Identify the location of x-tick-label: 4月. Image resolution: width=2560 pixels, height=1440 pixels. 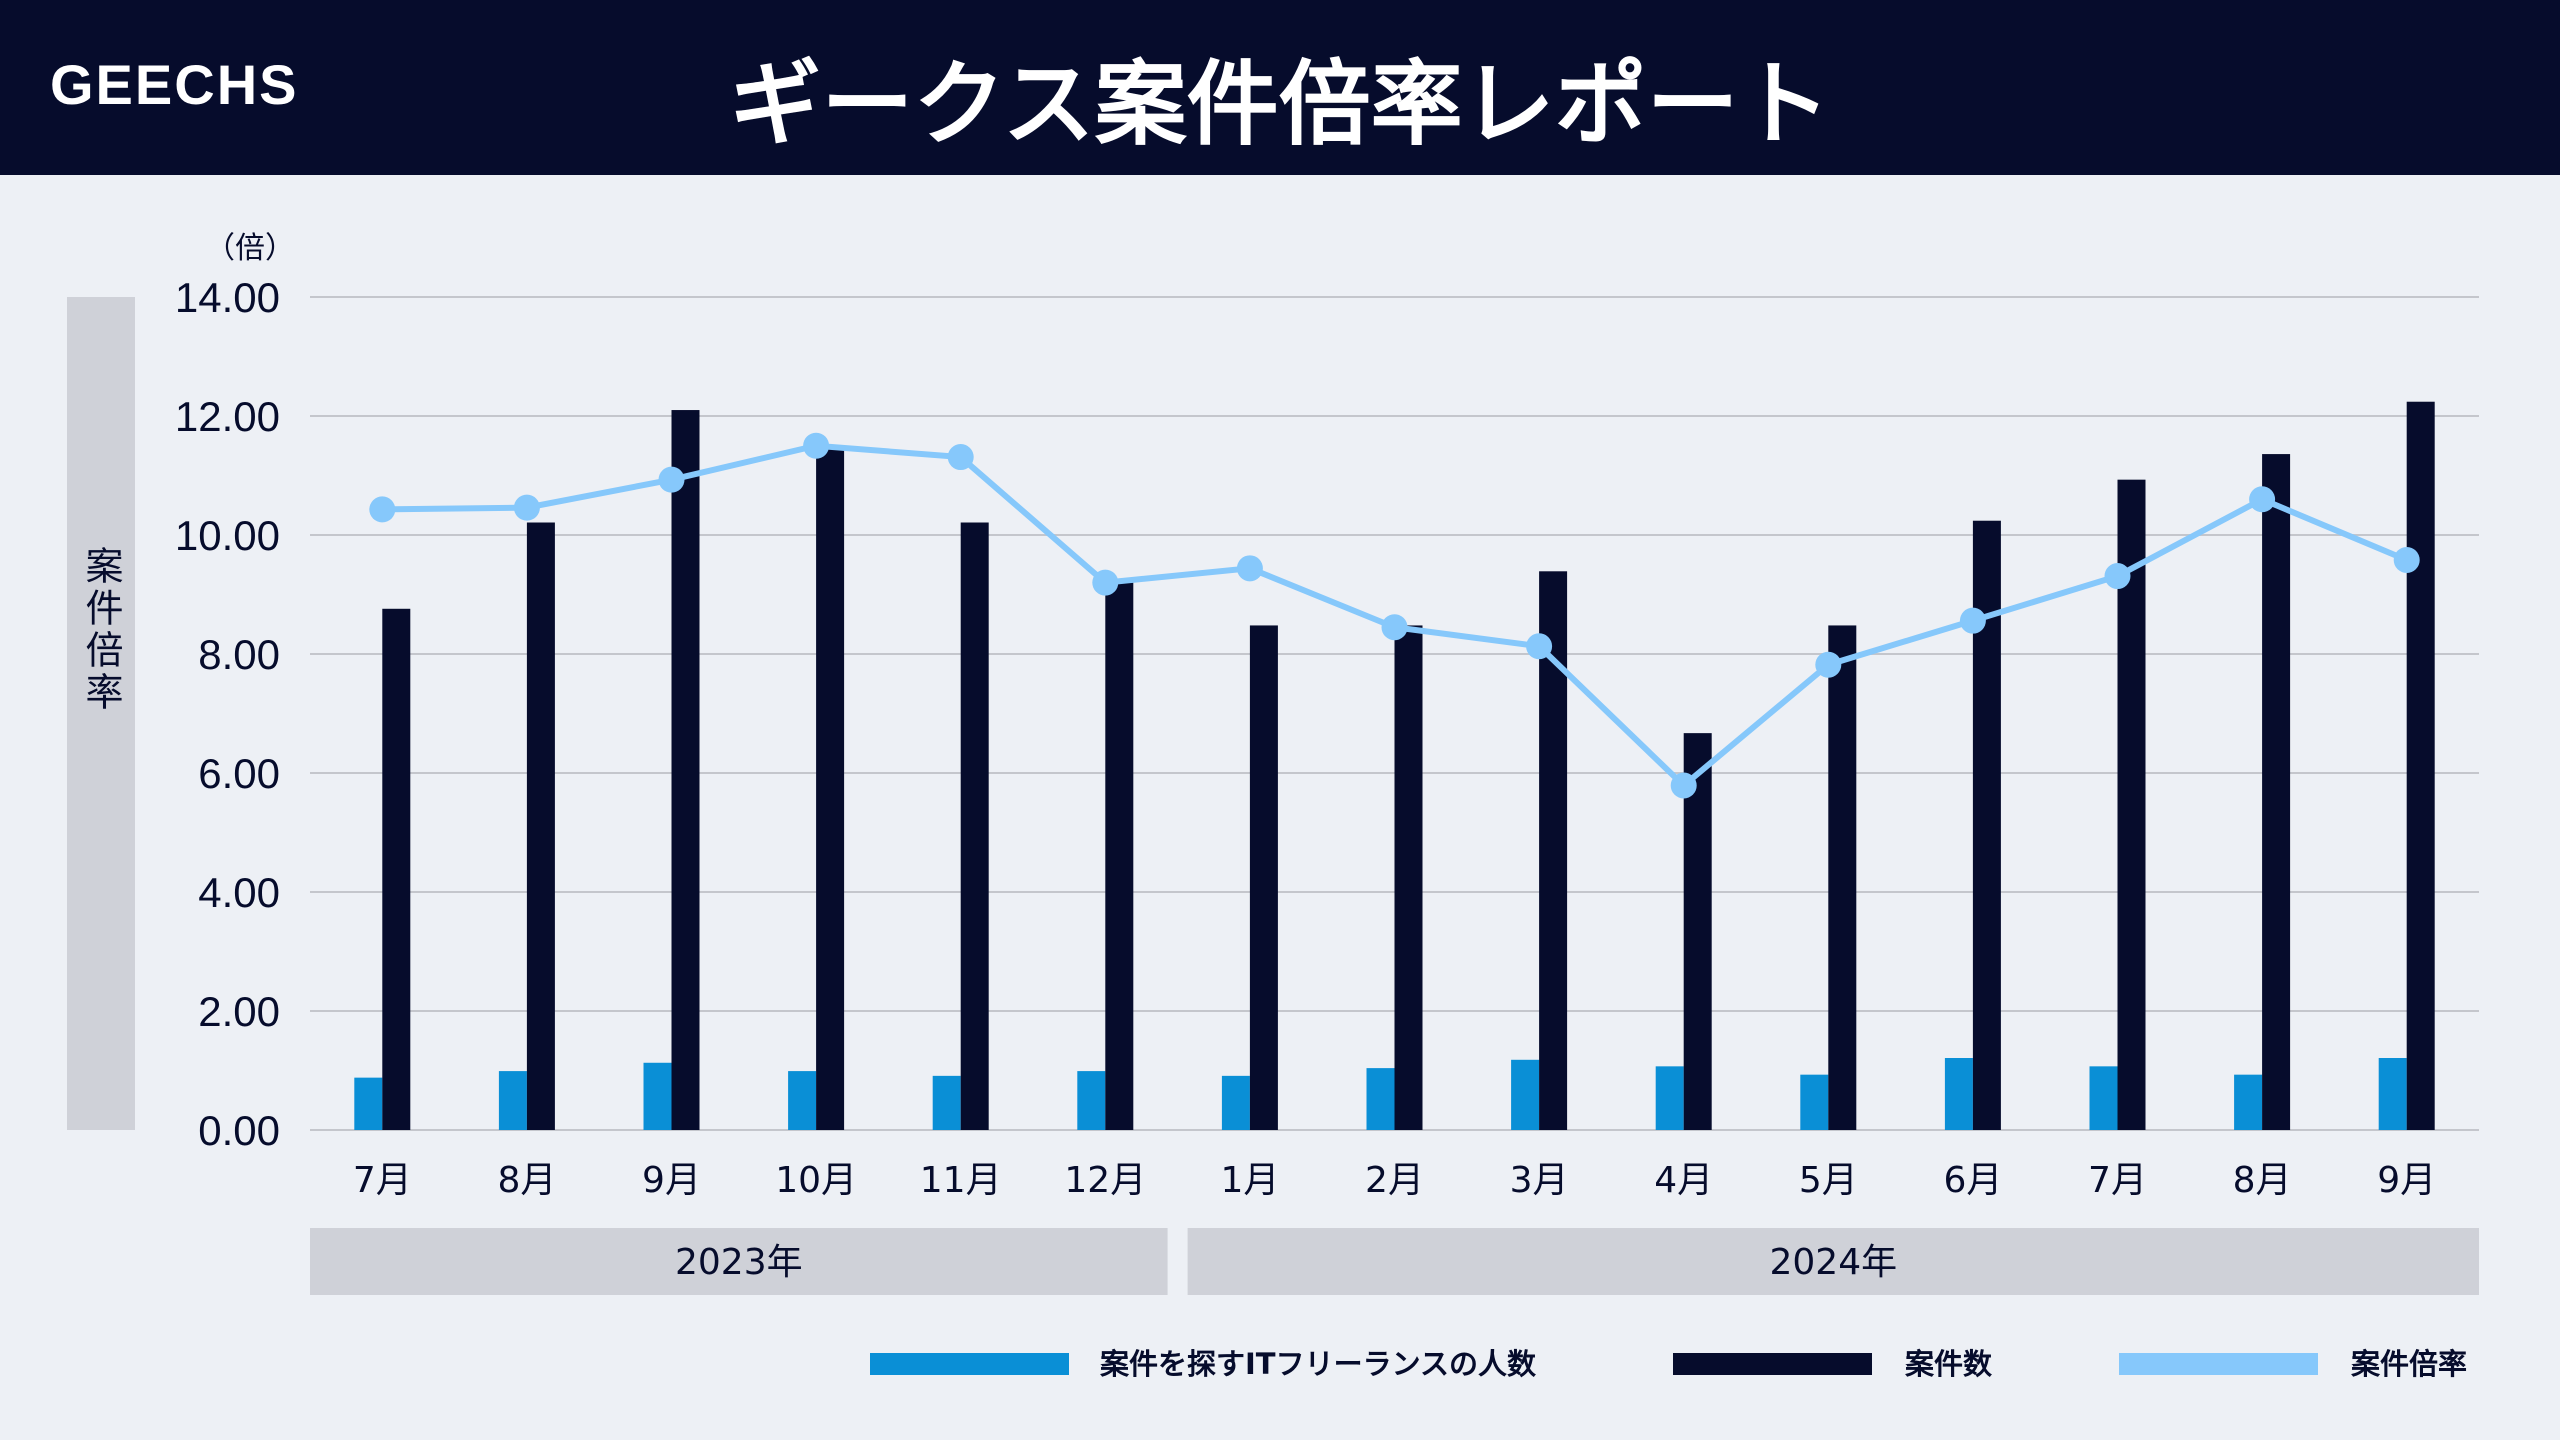
(1683, 1180).